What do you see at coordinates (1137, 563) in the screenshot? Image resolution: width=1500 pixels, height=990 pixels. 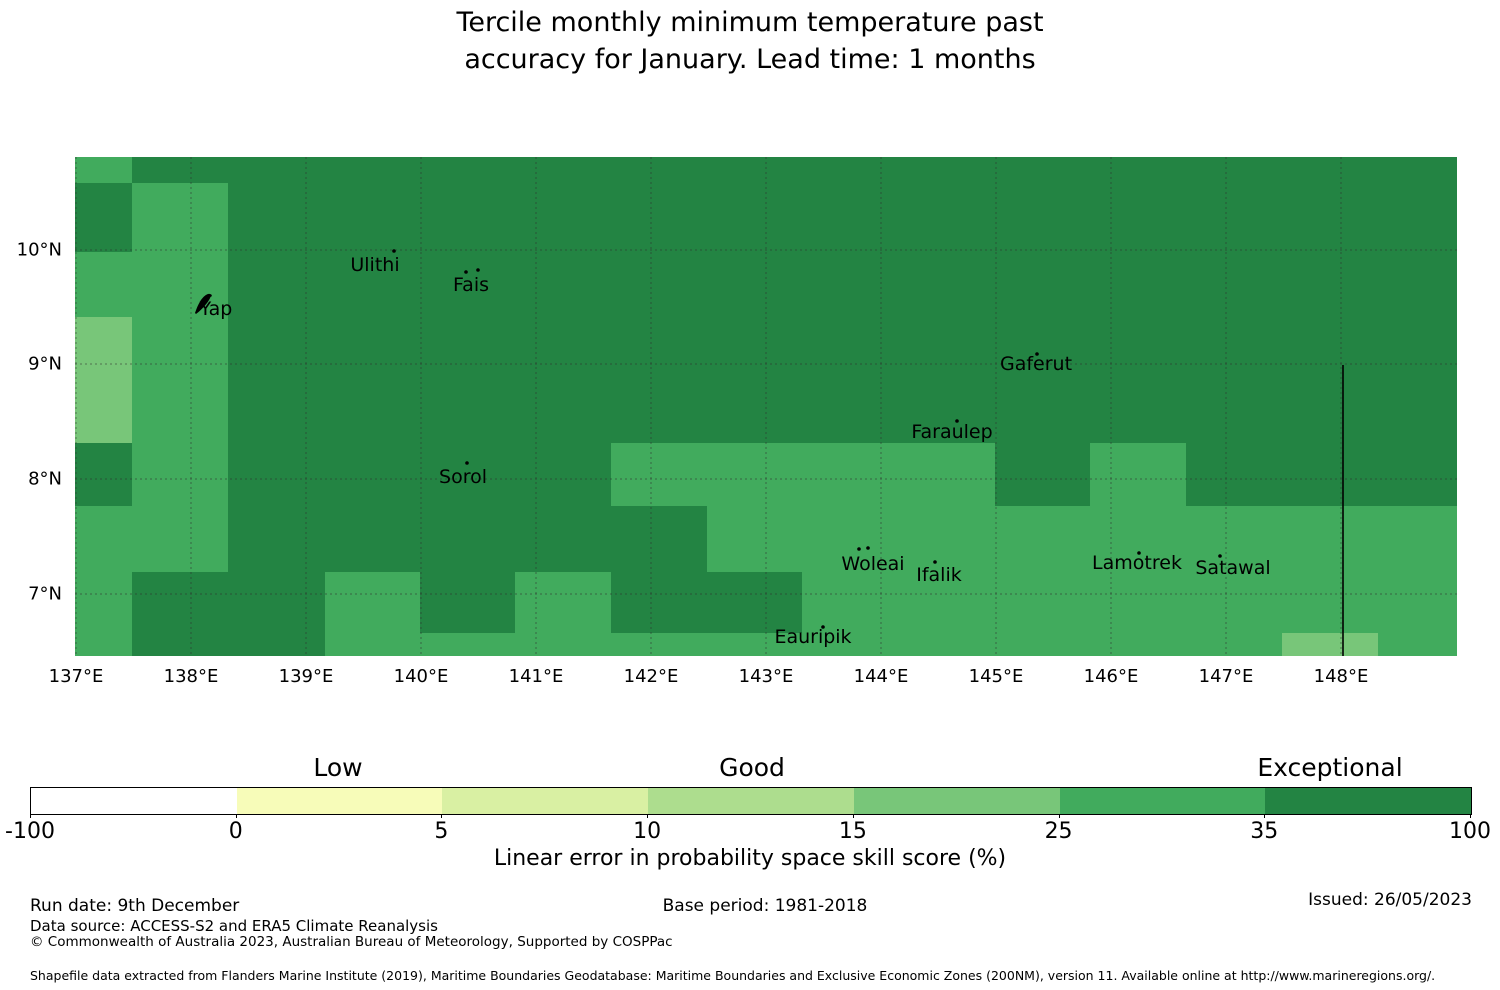 I see `island-label-lamotrek: Lamotrek` at bounding box center [1137, 563].